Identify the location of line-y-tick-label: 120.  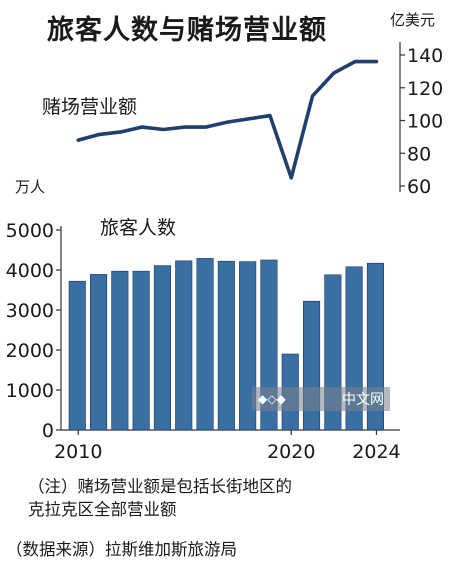
(425, 89).